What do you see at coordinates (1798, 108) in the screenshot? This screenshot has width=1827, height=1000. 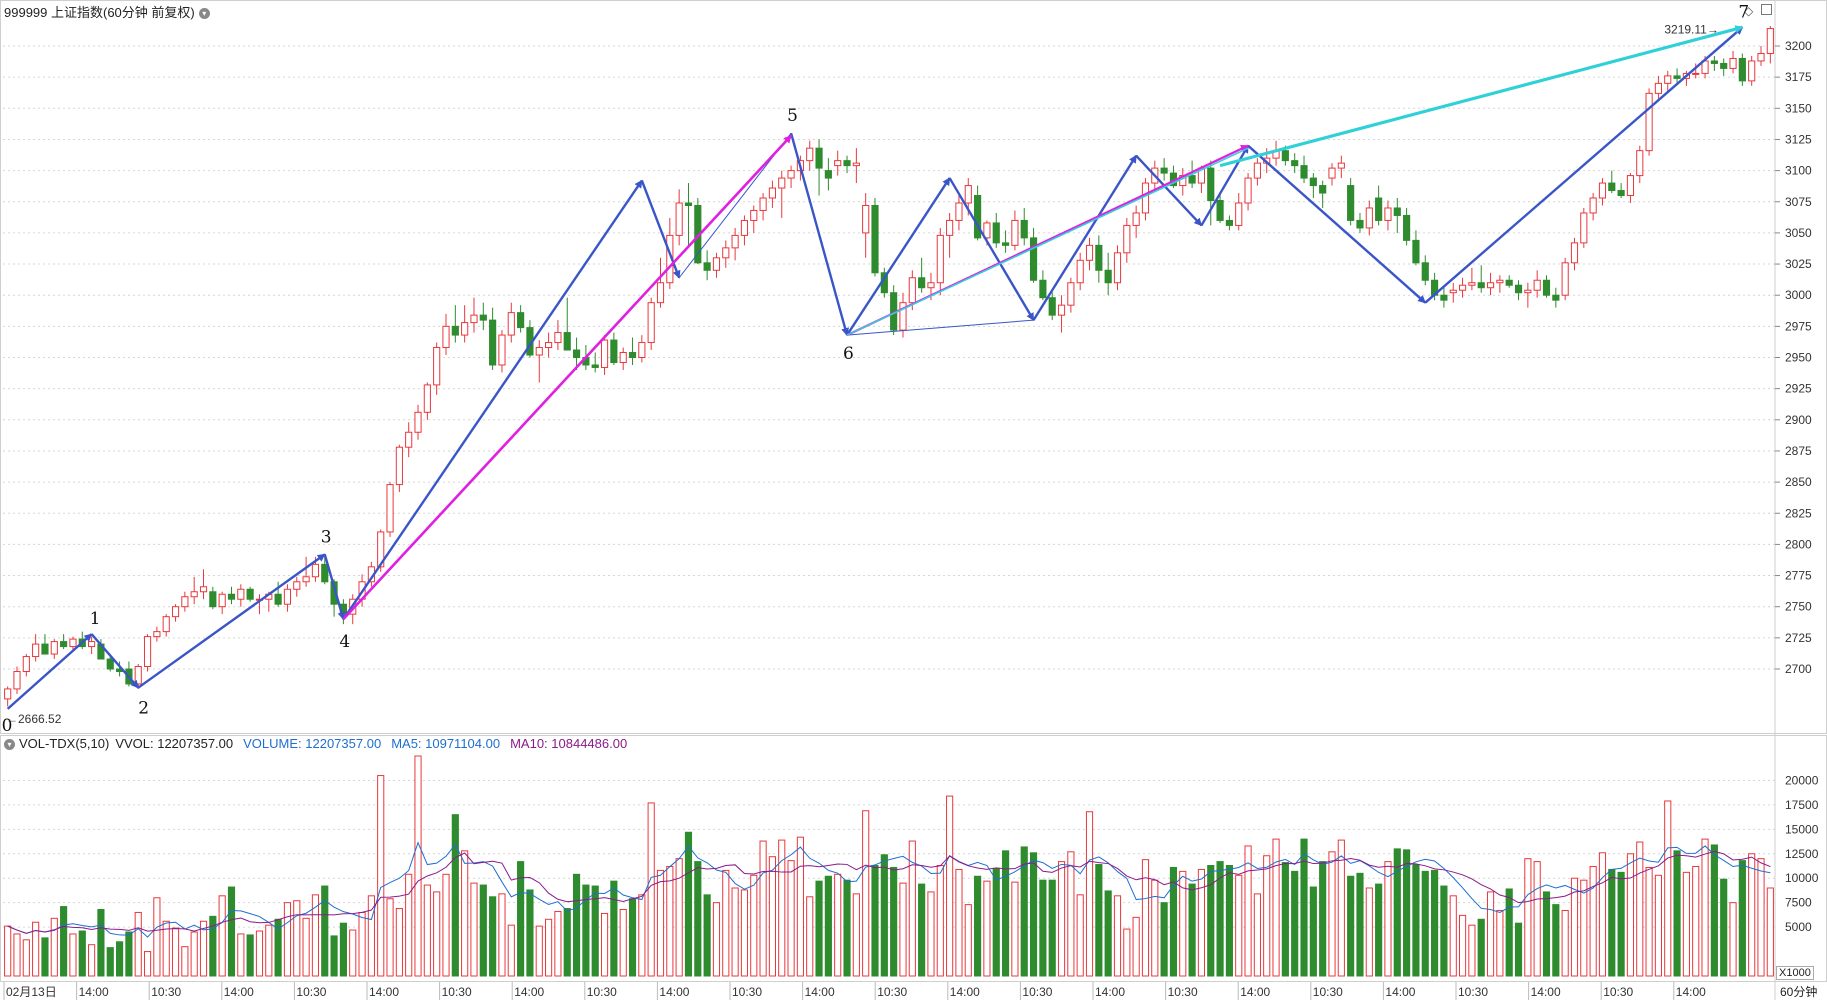 I see `y-tick-label: 3150` at bounding box center [1798, 108].